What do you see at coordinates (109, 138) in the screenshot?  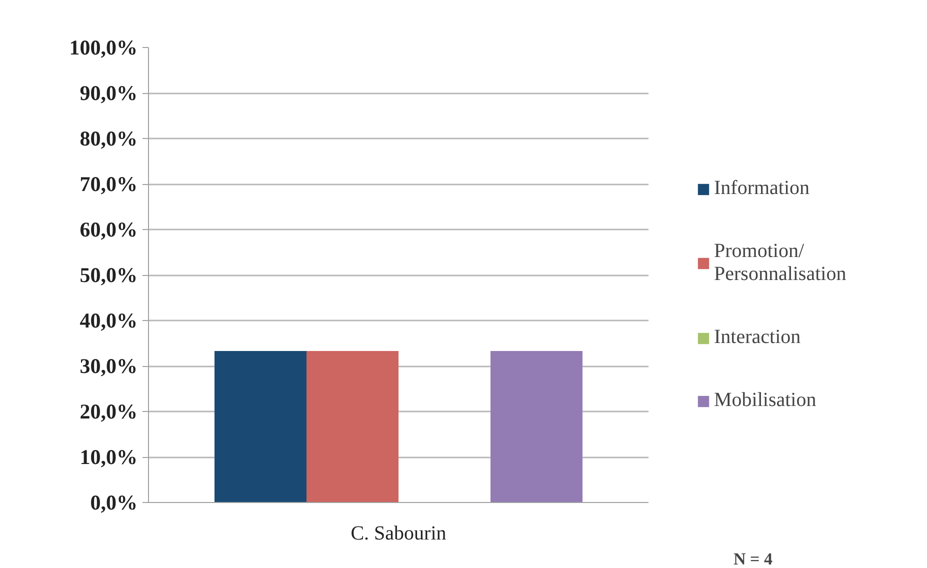 I see `y-tick-label: 80,0%` at bounding box center [109, 138].